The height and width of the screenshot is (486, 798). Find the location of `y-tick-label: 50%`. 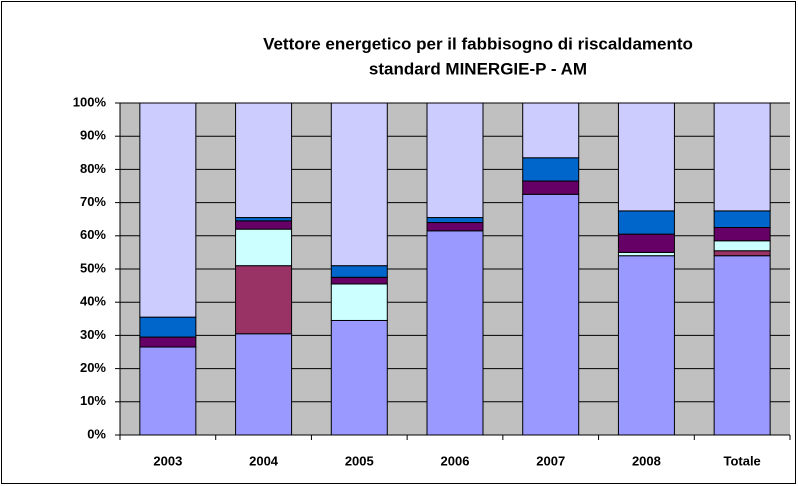

y-tick-label: 50% is located at coordinates (93, 267).